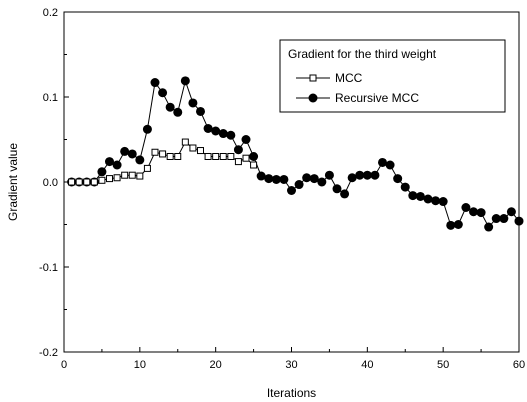 This screenshot has height=402, width=527. Describe the element at coordinates (349, 78) in the screenshot. I see `legend-label-mcc: MCC` at that location.